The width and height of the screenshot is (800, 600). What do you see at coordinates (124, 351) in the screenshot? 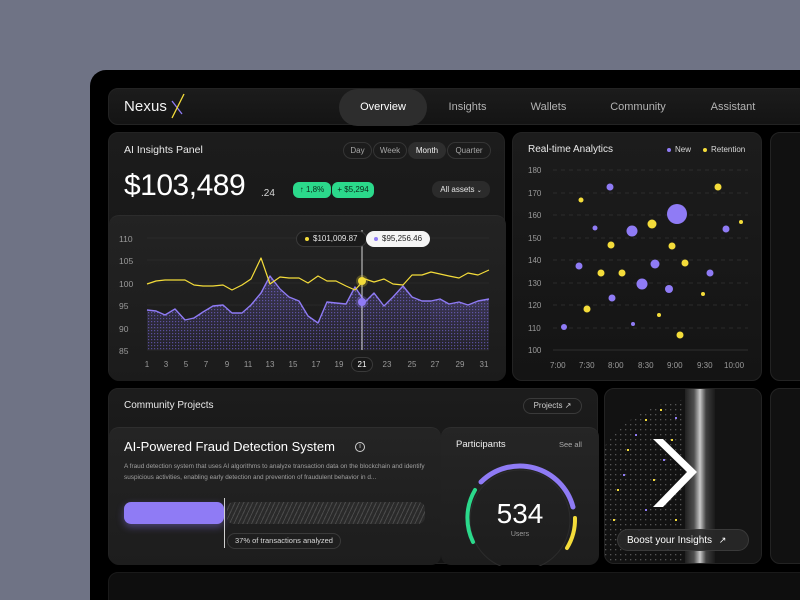
I see `y-axis-label: 85` at bounding box center [124, 351].